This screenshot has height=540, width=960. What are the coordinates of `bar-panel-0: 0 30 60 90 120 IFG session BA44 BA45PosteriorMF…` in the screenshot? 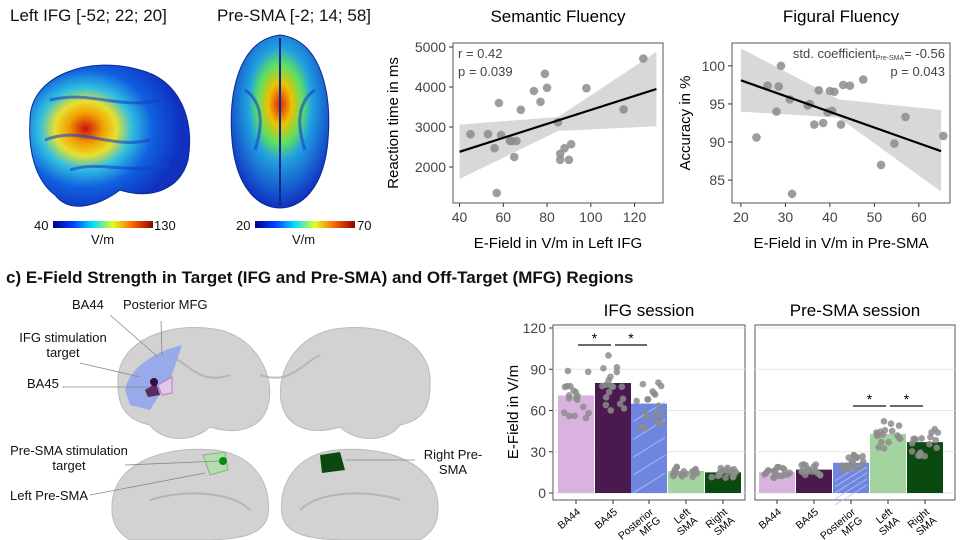 It's located at (634, 420).